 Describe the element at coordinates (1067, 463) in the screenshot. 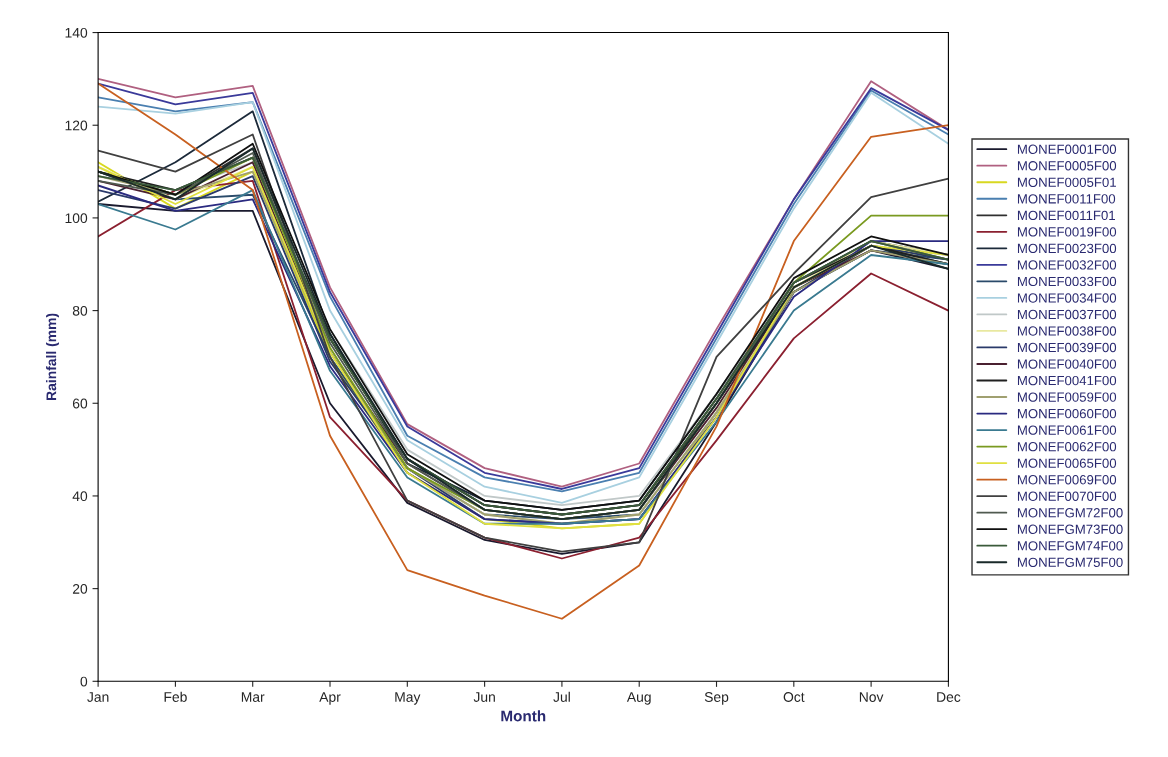

I see `legend-label: MONEF0065F00` at that location.